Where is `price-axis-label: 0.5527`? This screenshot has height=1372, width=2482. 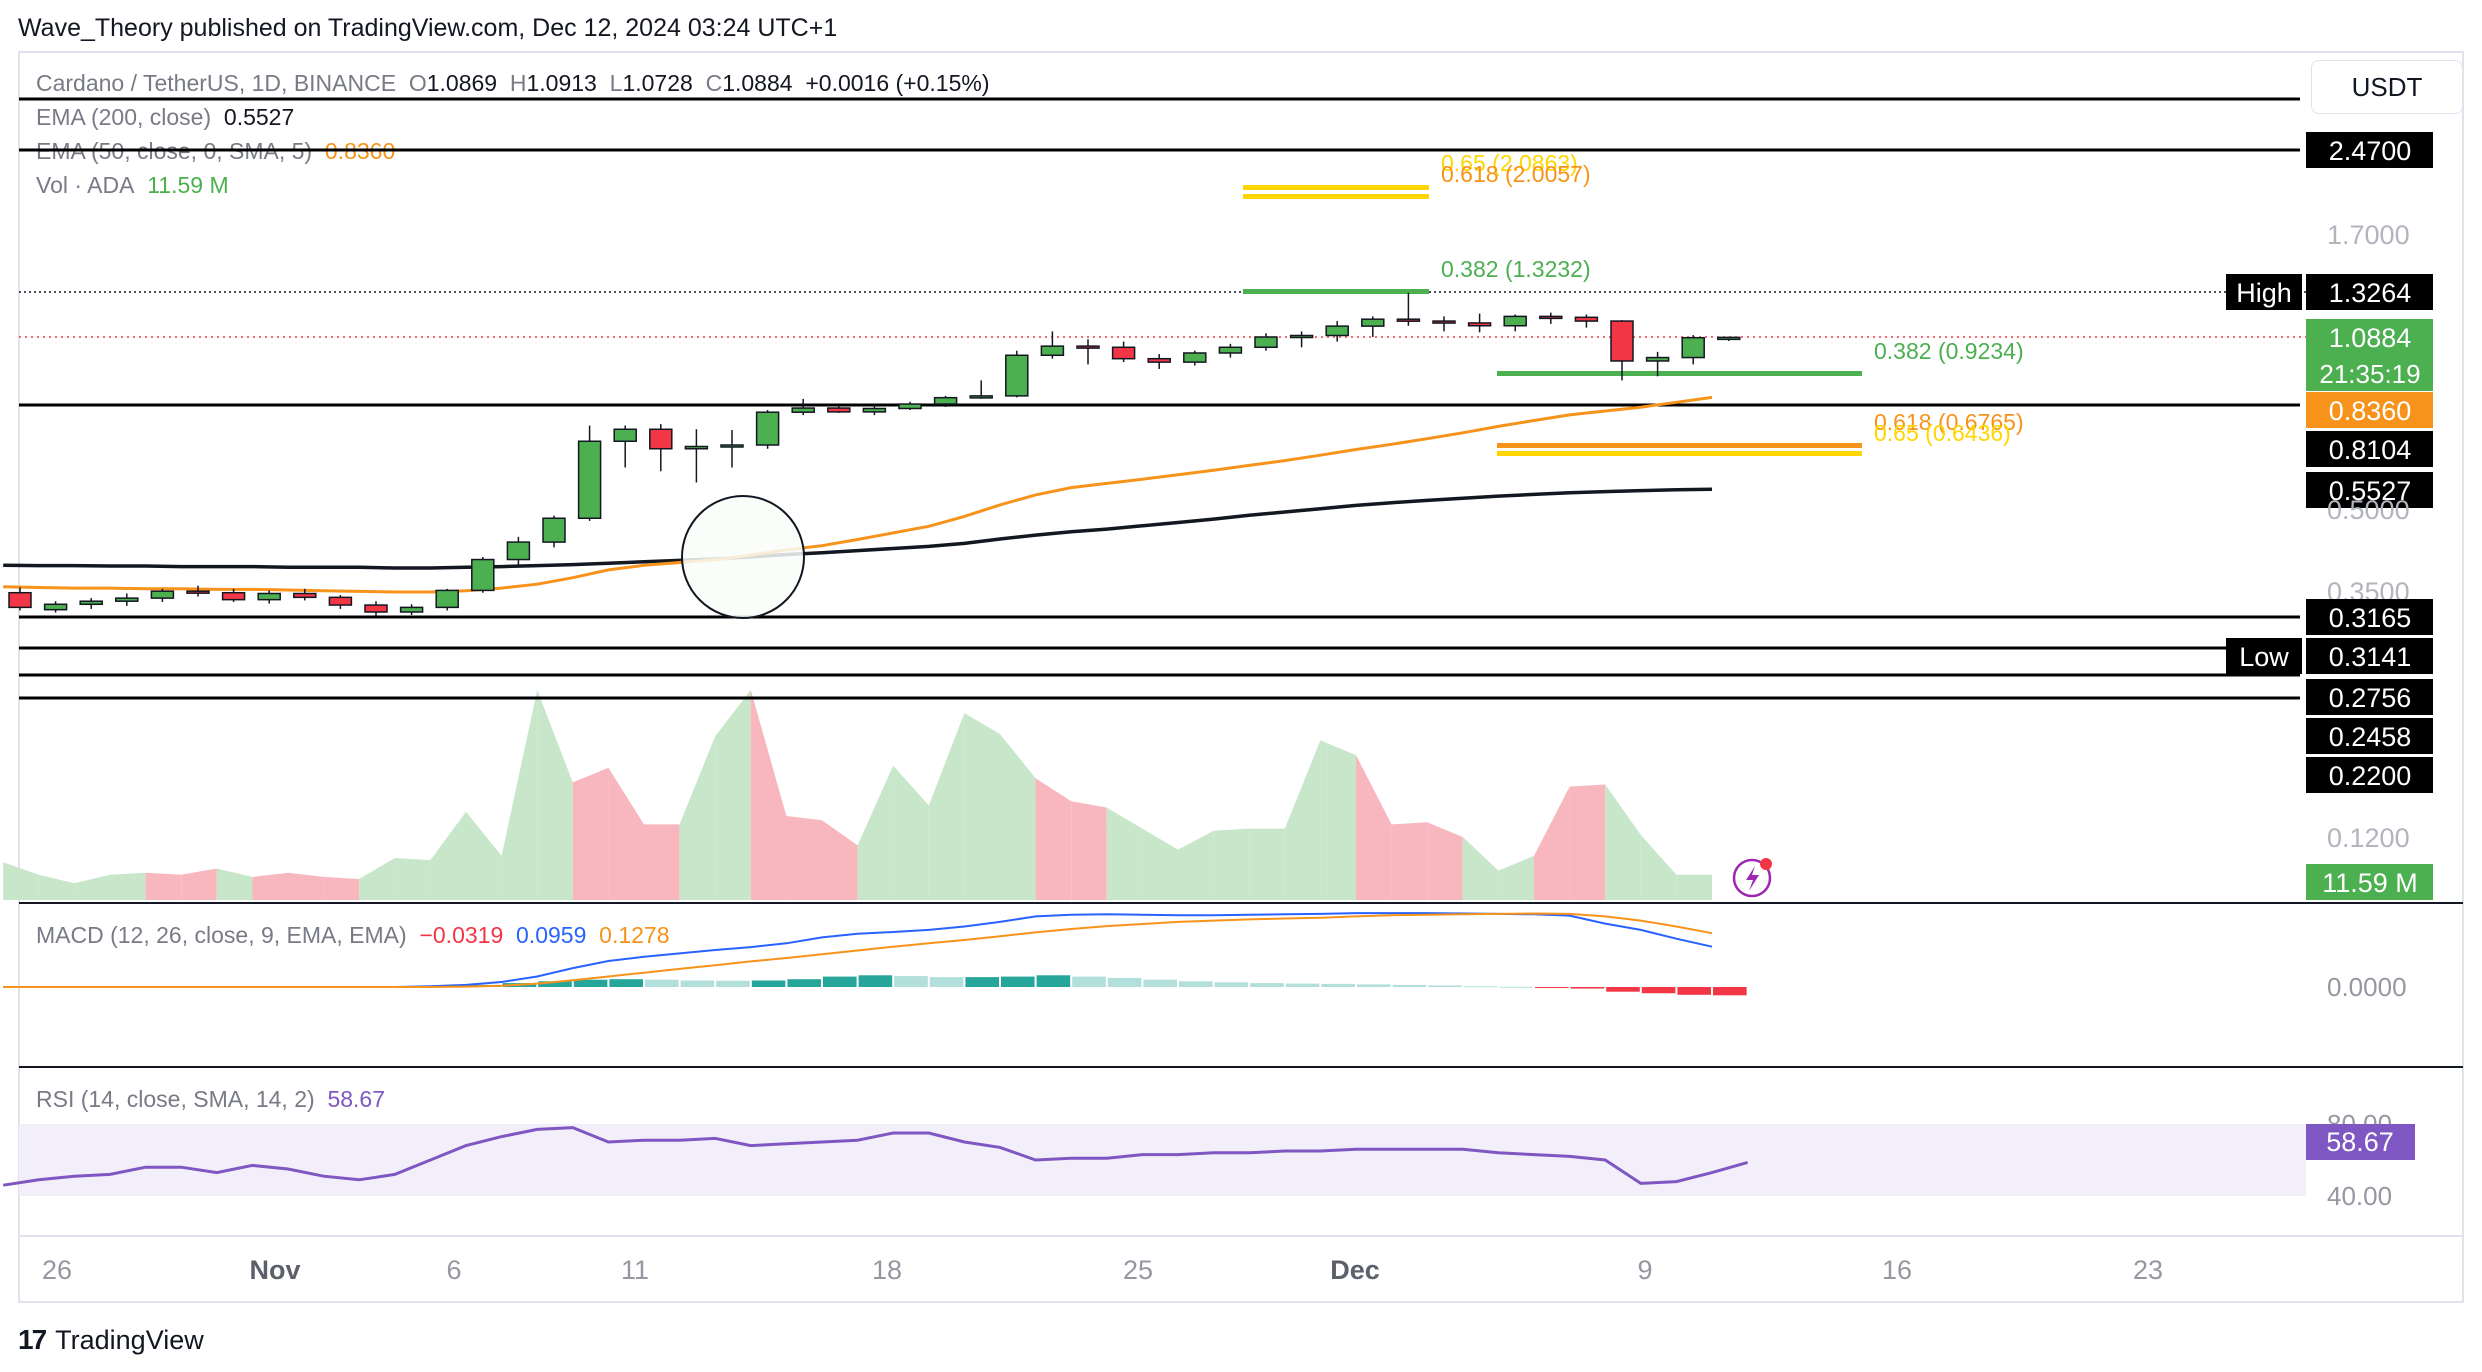
price-axis-label: 0.5527 is located at coordinates (2370, 491).